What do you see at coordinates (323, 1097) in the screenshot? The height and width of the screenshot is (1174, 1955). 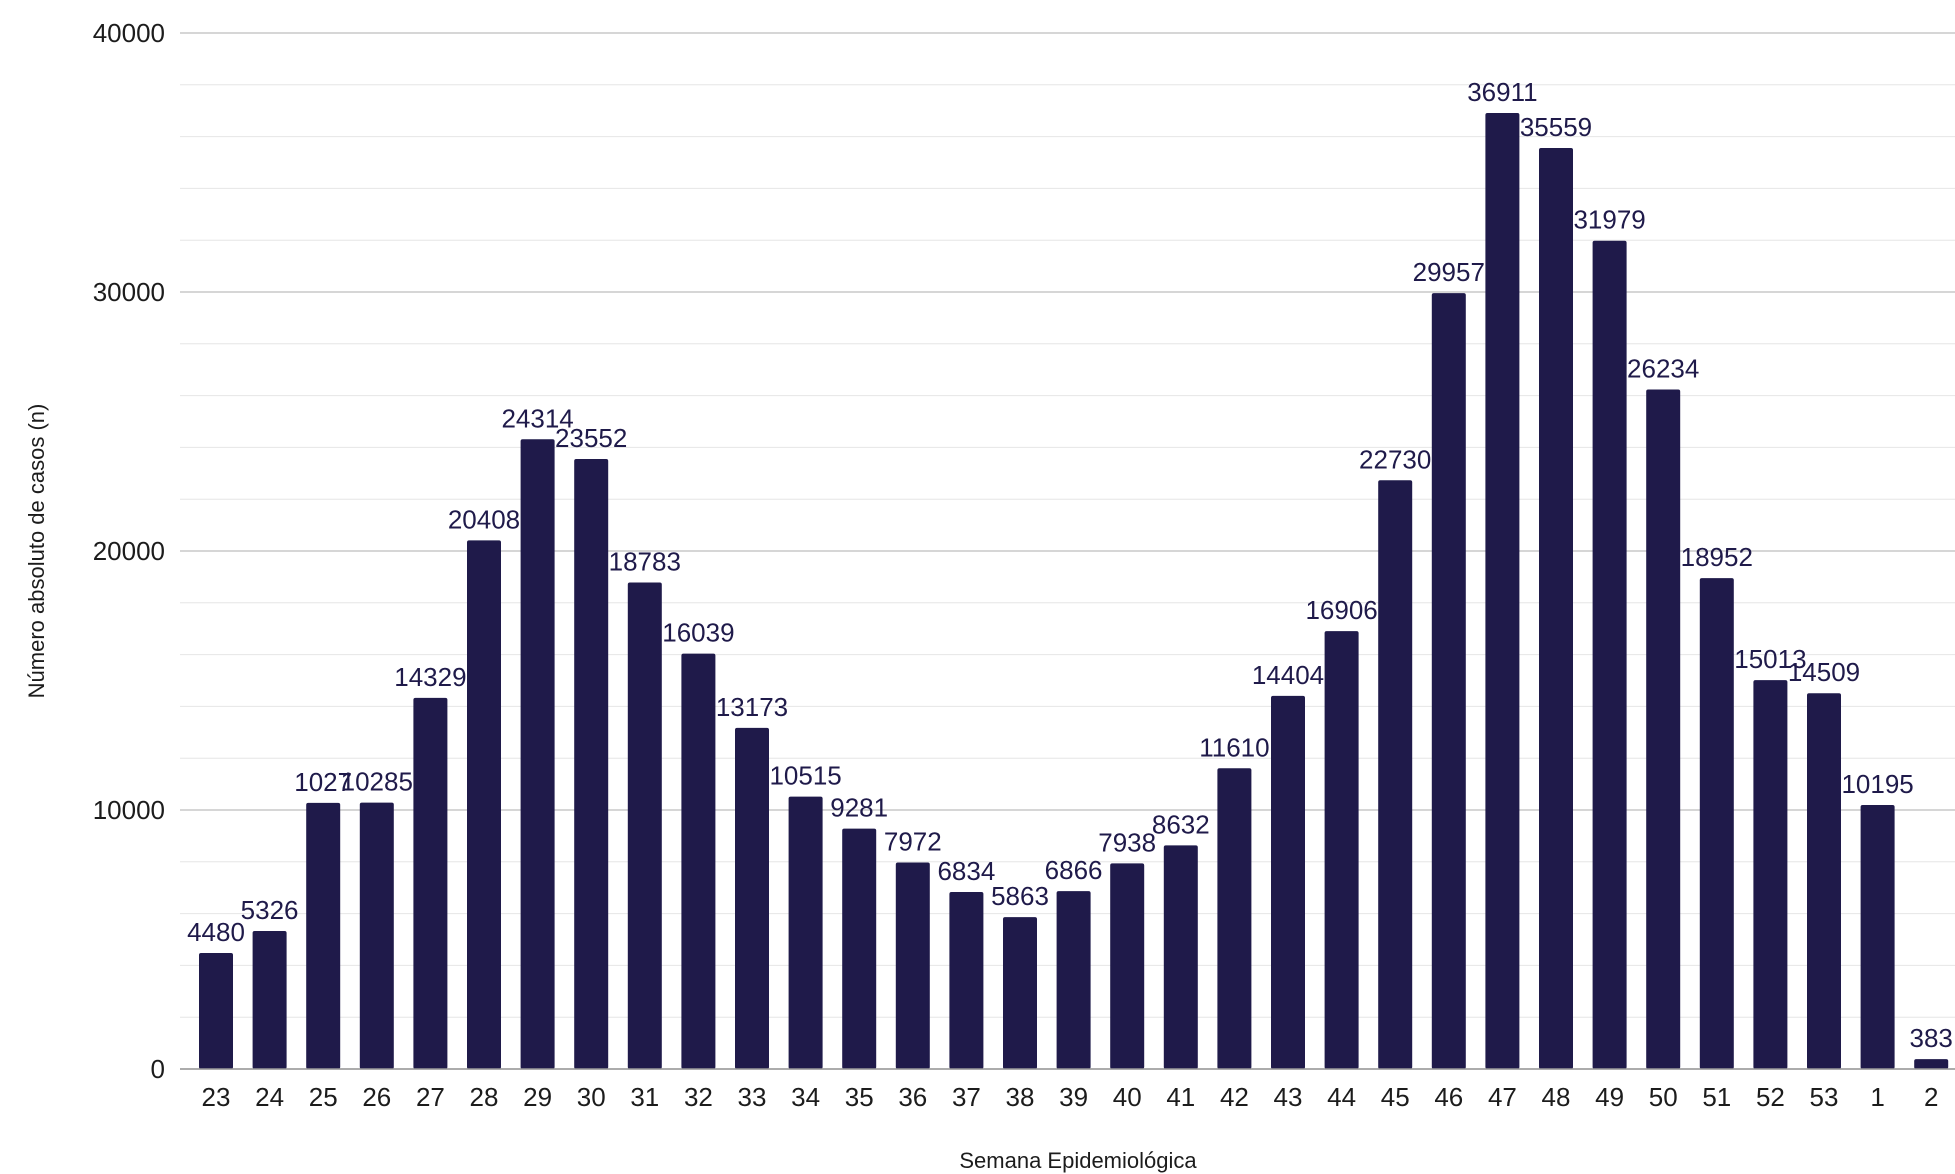 I see `x-tick-label: 25` at bounding box center [323, 1097].